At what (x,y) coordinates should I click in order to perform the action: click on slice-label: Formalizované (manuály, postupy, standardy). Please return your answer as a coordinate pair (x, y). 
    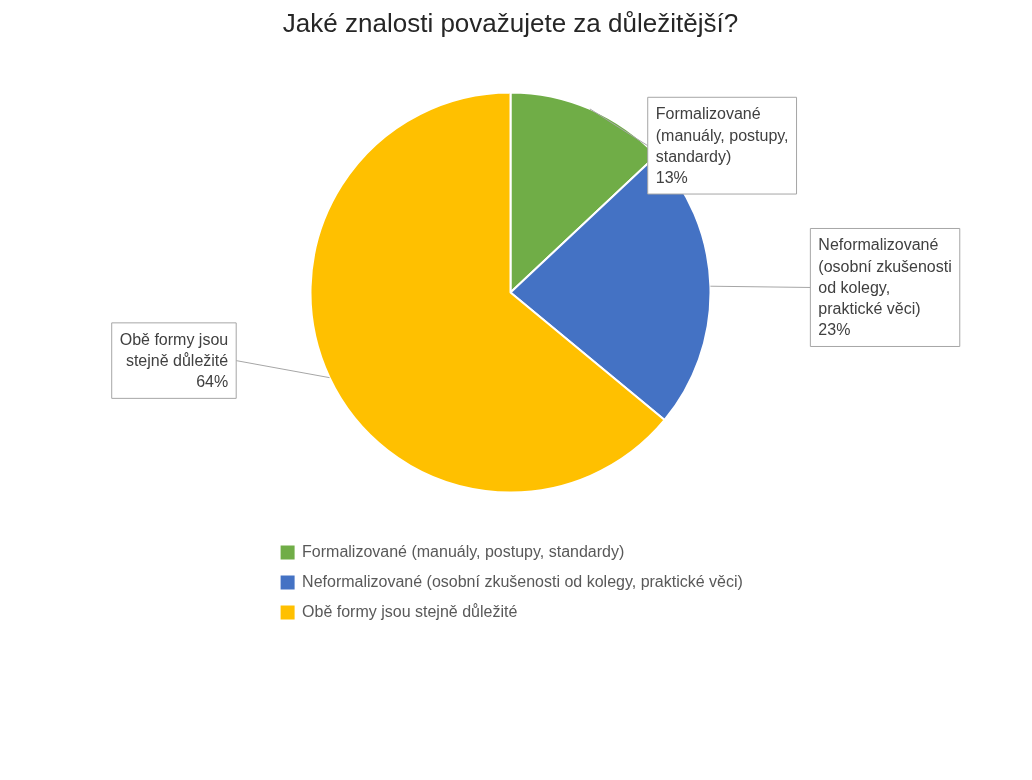
    Looking at the image, I should click on (722, 135).